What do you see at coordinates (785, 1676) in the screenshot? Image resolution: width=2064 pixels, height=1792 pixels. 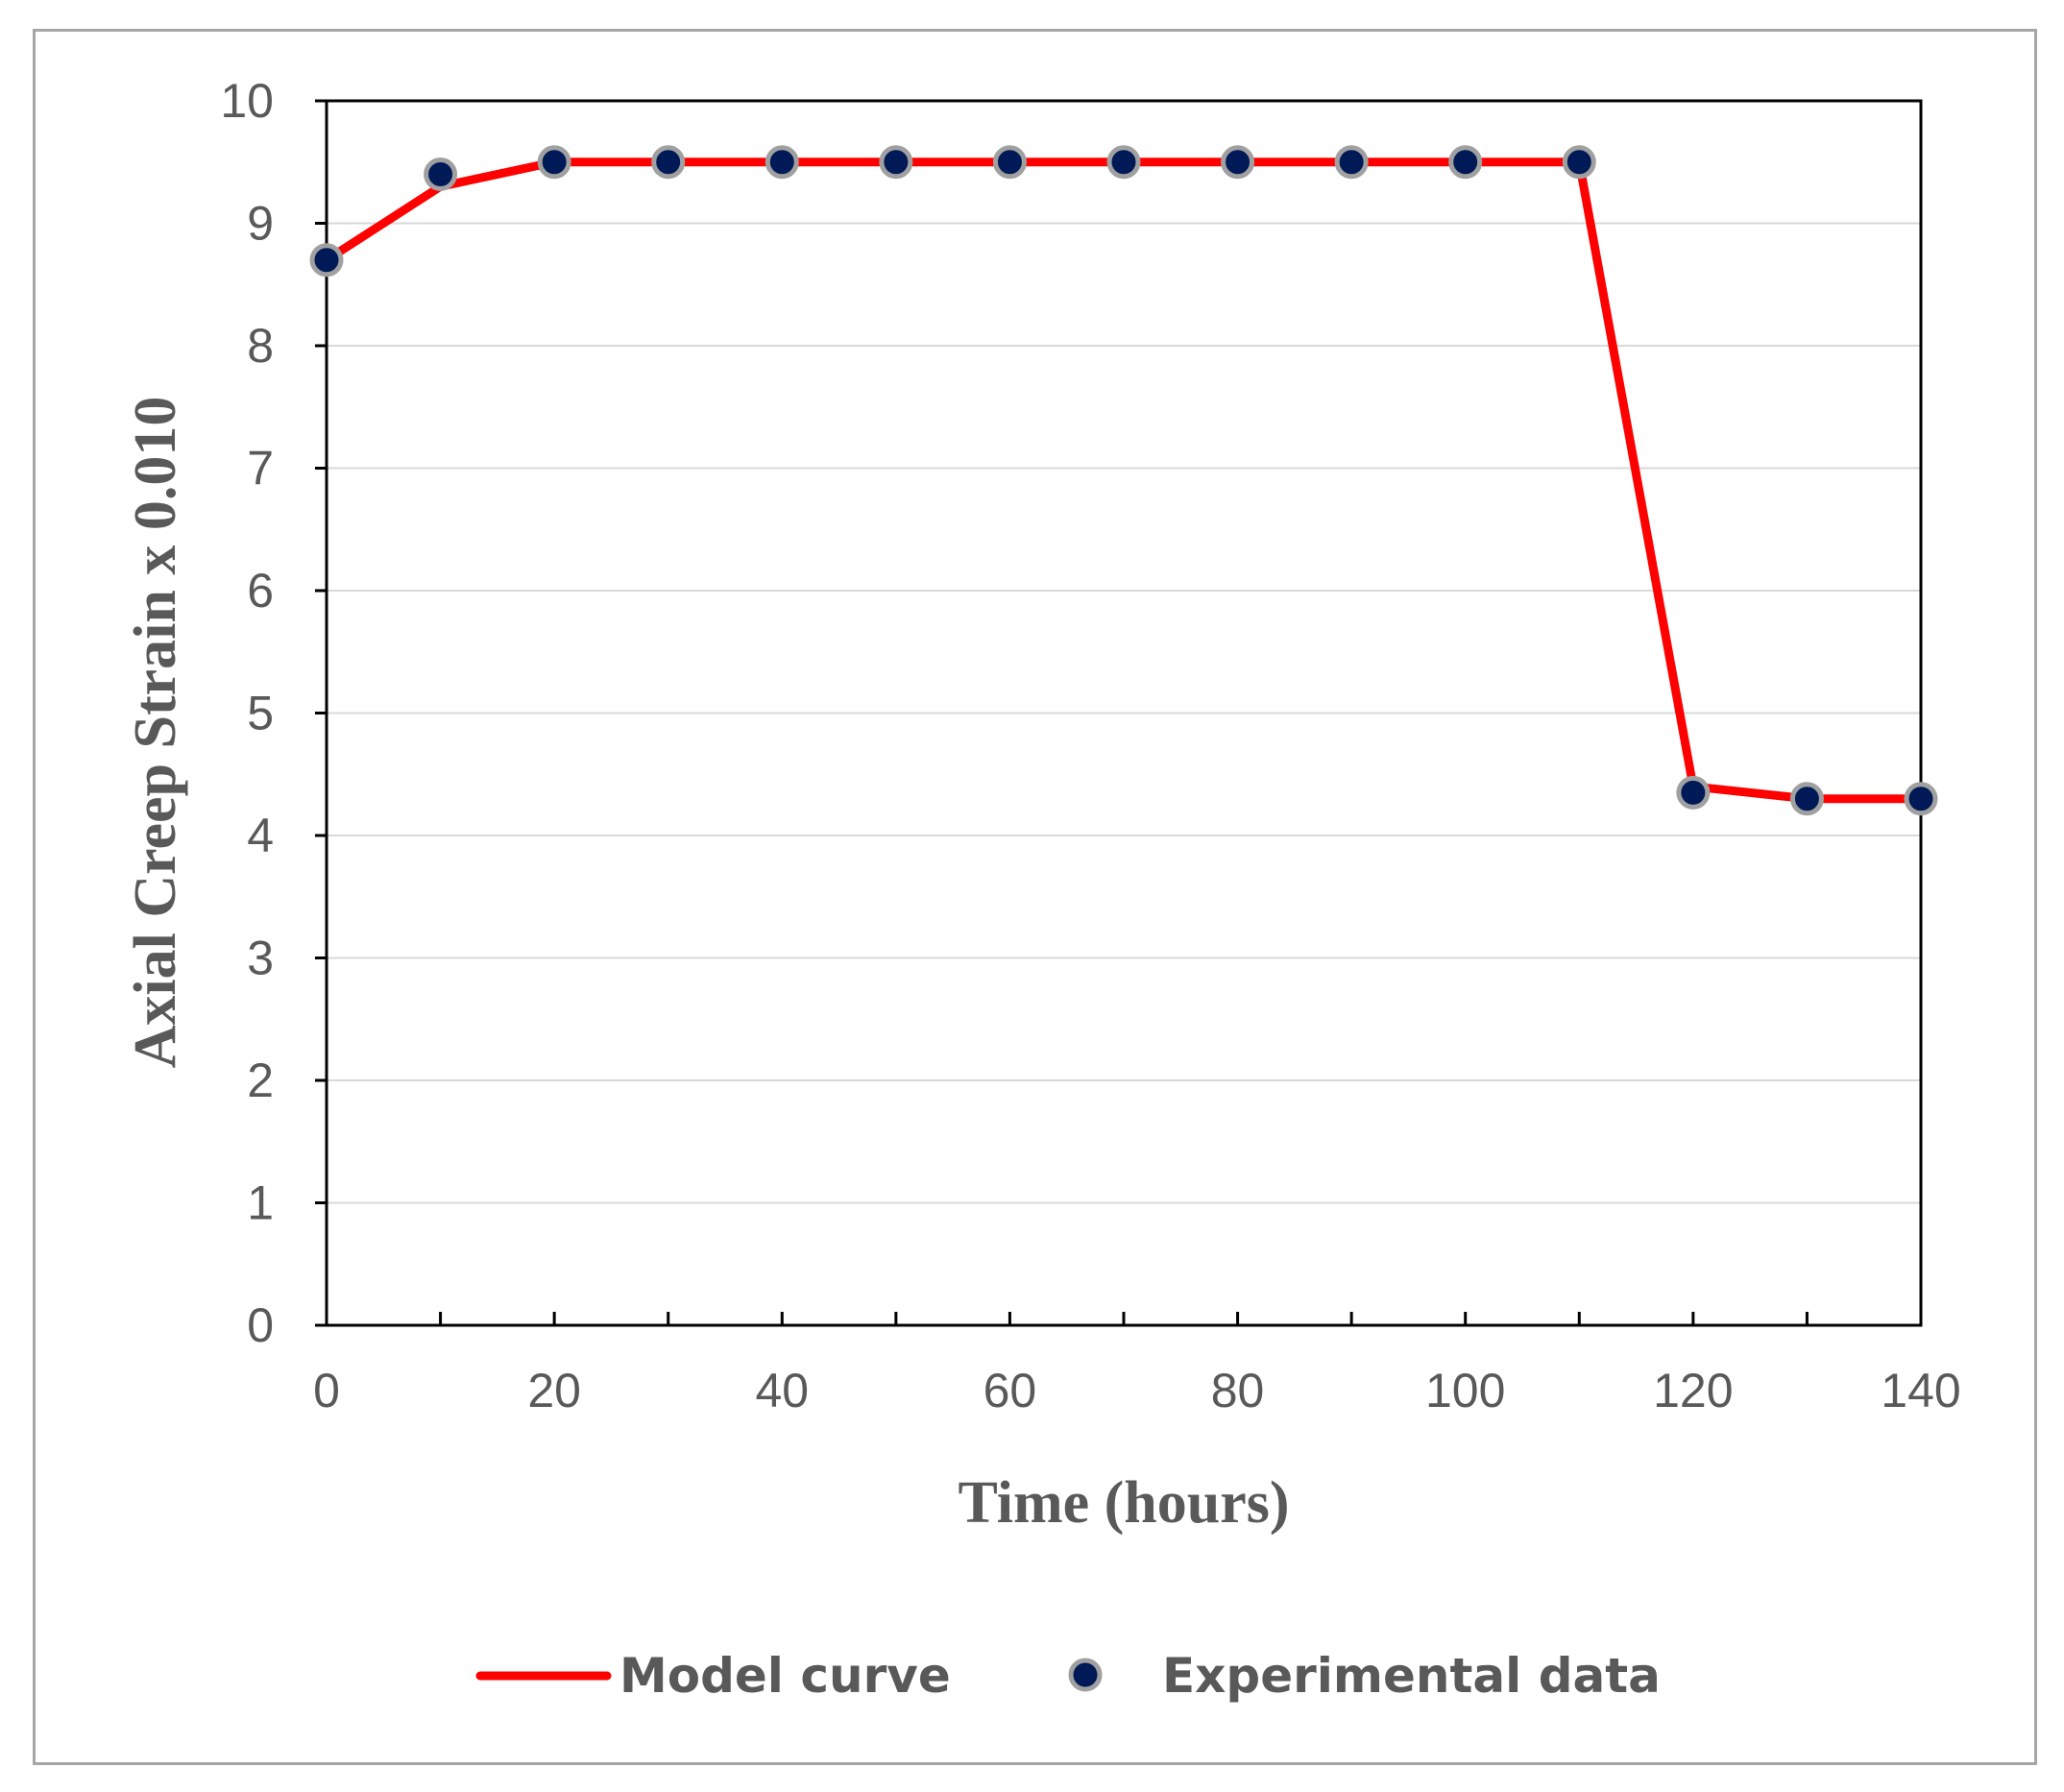 I see `legend-model-curve-label: Model curve` at bounding box center [785, 1676].